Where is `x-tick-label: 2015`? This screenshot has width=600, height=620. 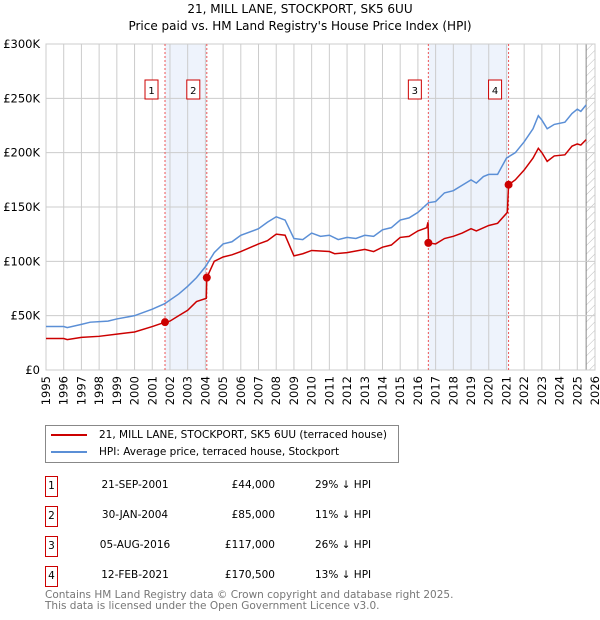
x-tick-label: 2015 is located at coordinates (400, 390).